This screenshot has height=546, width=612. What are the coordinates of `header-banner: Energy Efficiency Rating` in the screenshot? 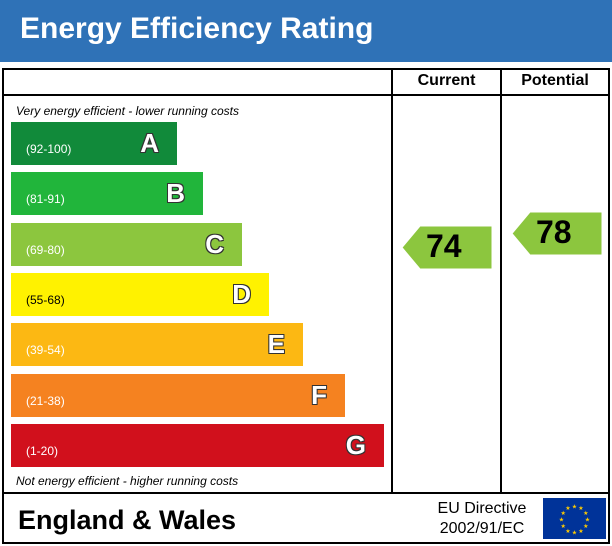 It's located at (306, 31).